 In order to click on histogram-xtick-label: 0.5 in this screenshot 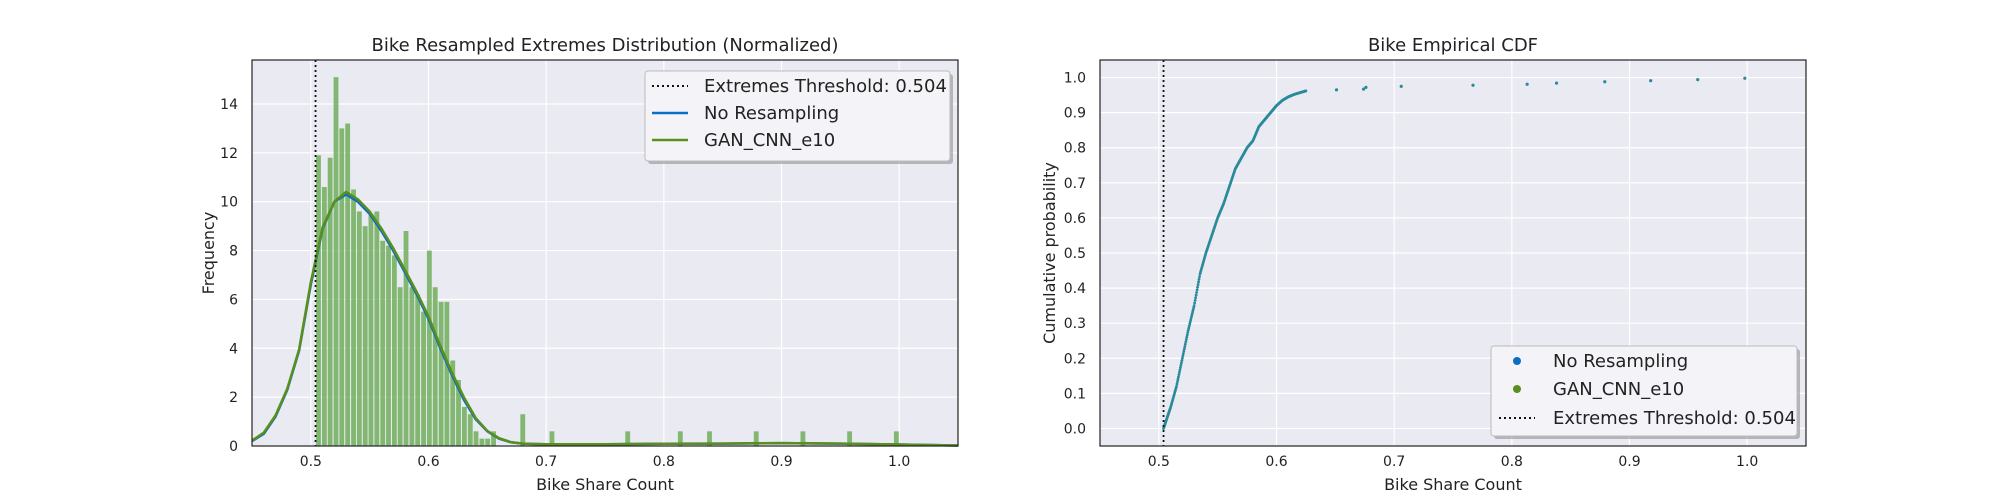, I will do `click(311, 462)`.